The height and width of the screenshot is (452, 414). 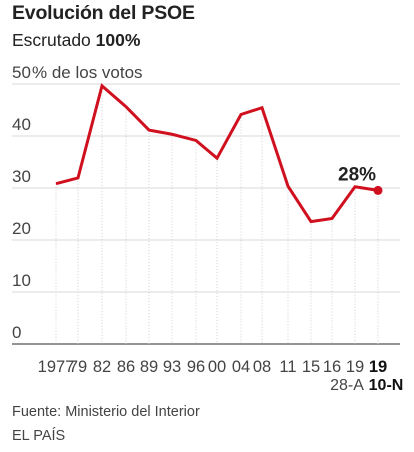 What do you see at coordinates (21, 124) in the screenshot?
I see `y-tick-label-40: 40` at bounding box center [21, 124].